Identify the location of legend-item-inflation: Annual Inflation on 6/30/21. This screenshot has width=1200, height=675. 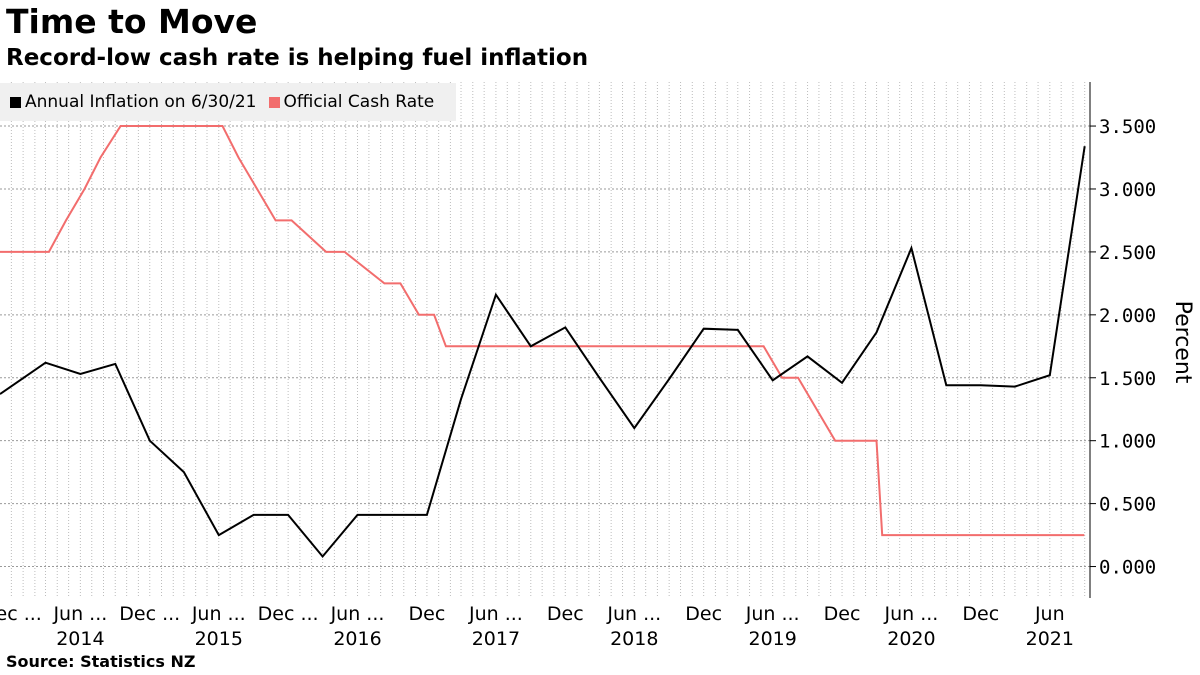
(133, 102).